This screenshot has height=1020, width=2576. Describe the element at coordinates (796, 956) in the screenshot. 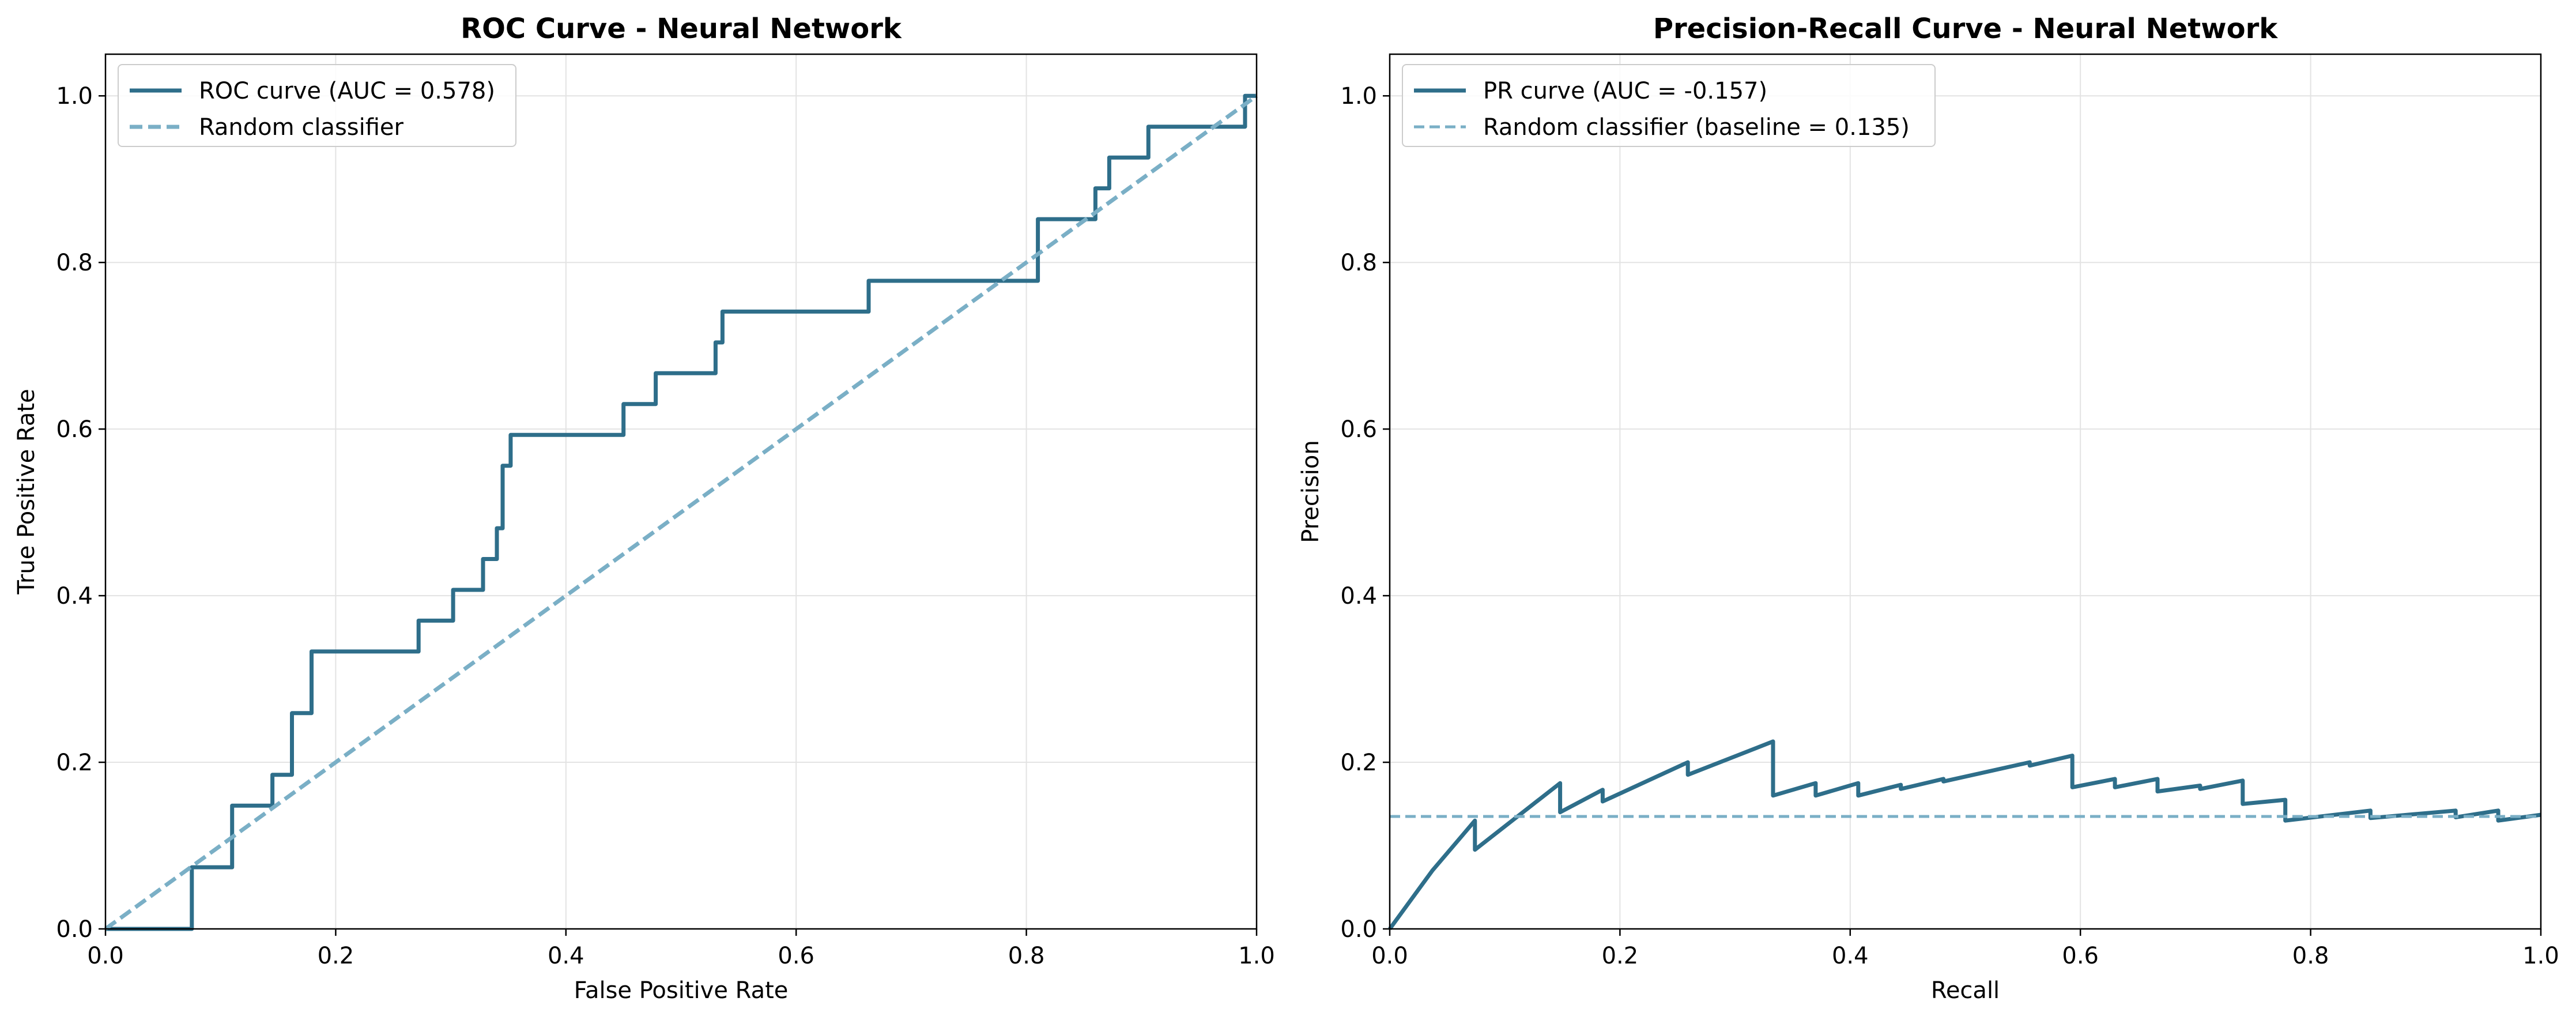

I see `roc-x-tick-label: 0.6` at that location.